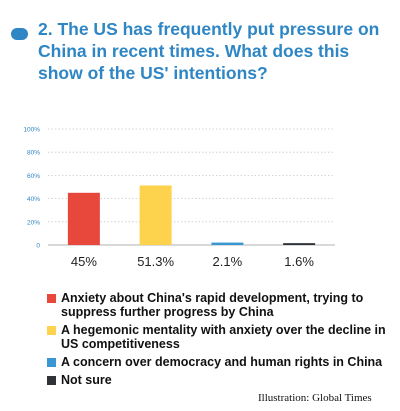 This screenshot has height=411, width=400. Describe the element at coordinates (33, 222) in the screenshot. I see `y-tick-label: 20%` at that location.